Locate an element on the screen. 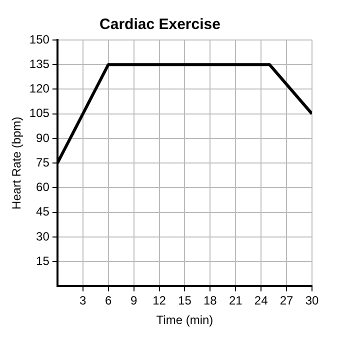 The height and width of the screenshot is (340, 342). x-tick-label: 27 is located at coordinates (287, 301).